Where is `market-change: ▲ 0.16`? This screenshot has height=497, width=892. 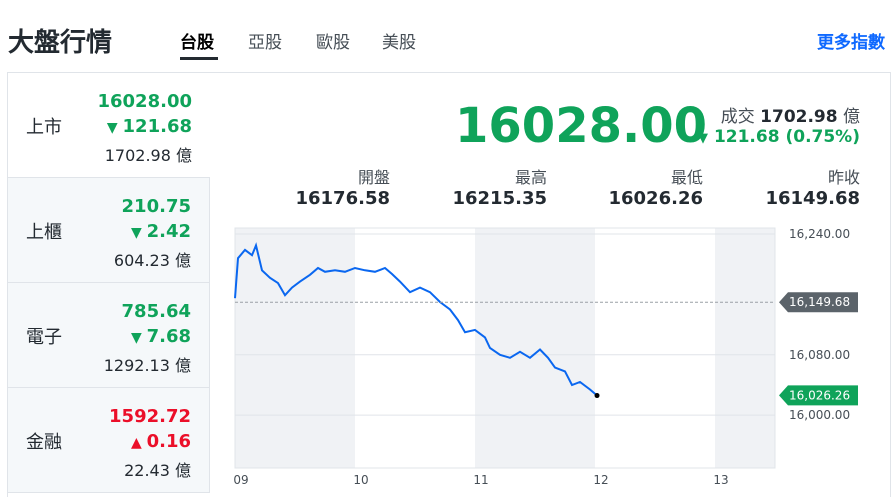 market-change: ▲ 0.16 is located at coordinates (161, 441).